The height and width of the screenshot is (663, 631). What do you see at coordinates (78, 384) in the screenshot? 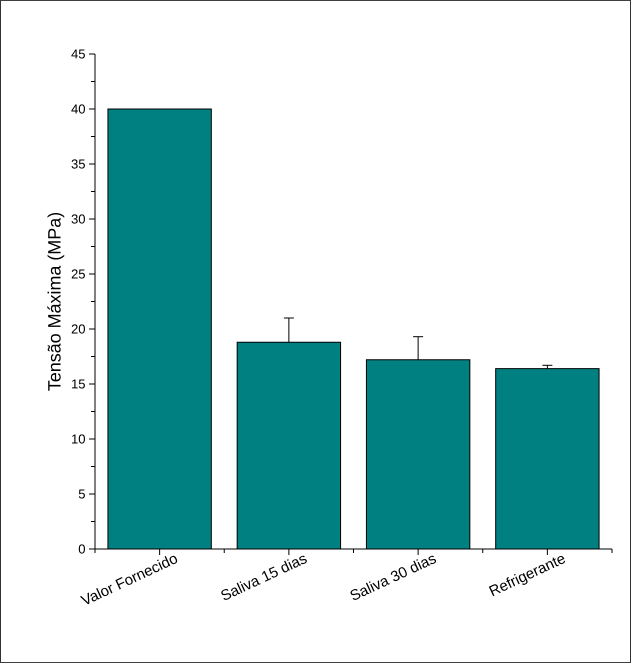
I see `y-tick-label: 15` at bounding box center [78, 384].